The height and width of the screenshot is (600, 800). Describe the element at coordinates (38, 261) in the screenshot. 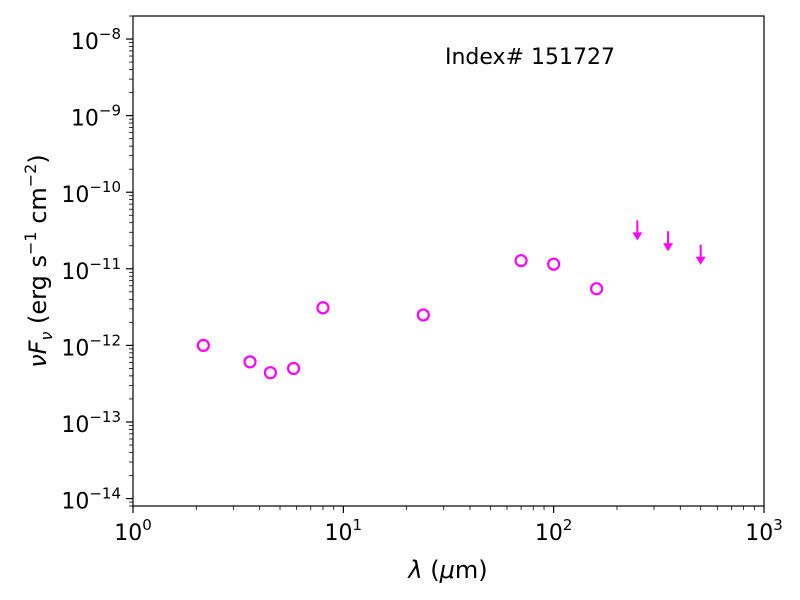

I see `y-axis-label: νFν (erg s−1 cm−2)` at that location.